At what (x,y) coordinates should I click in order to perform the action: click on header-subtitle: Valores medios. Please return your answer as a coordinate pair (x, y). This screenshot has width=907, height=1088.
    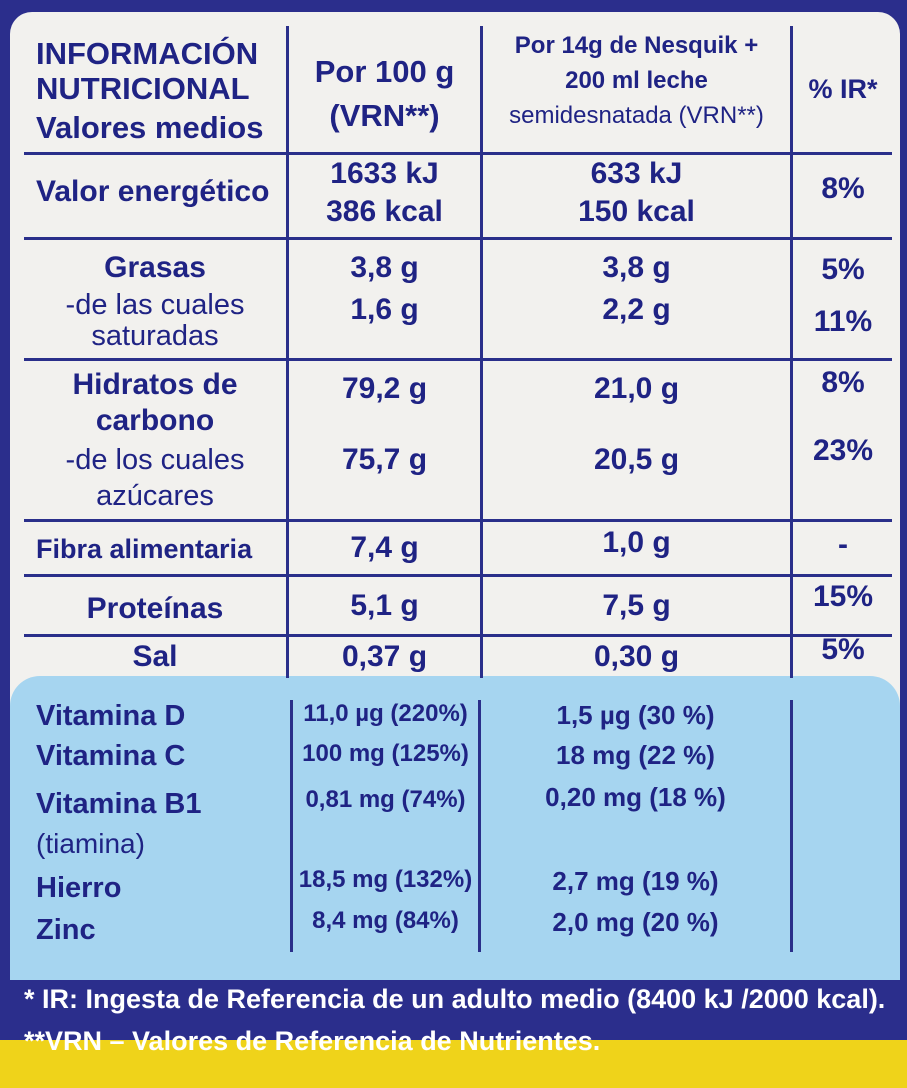
    Looking at the image, I should click on (150, 127).